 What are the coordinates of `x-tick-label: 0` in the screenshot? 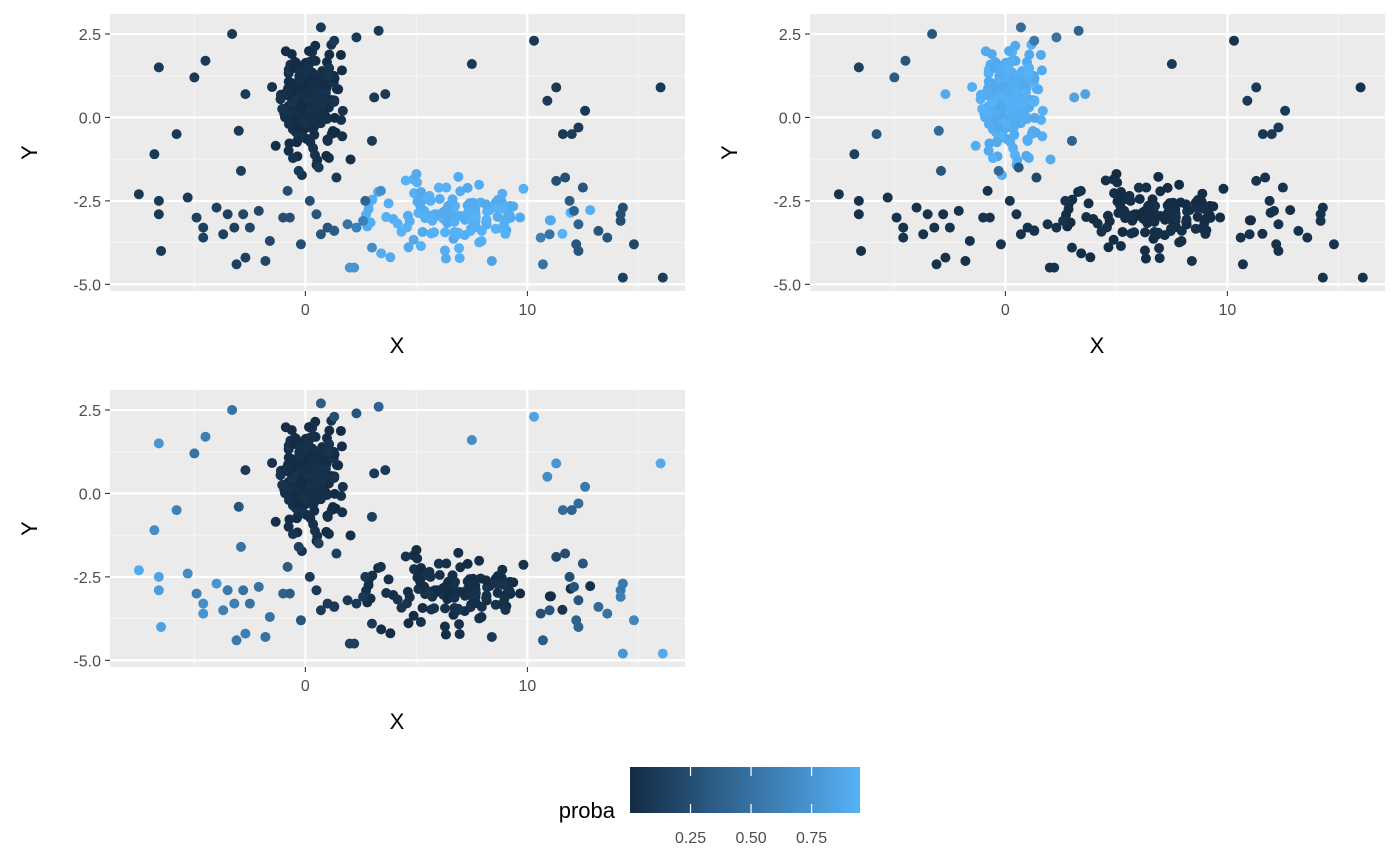 It's located at (305, 686).